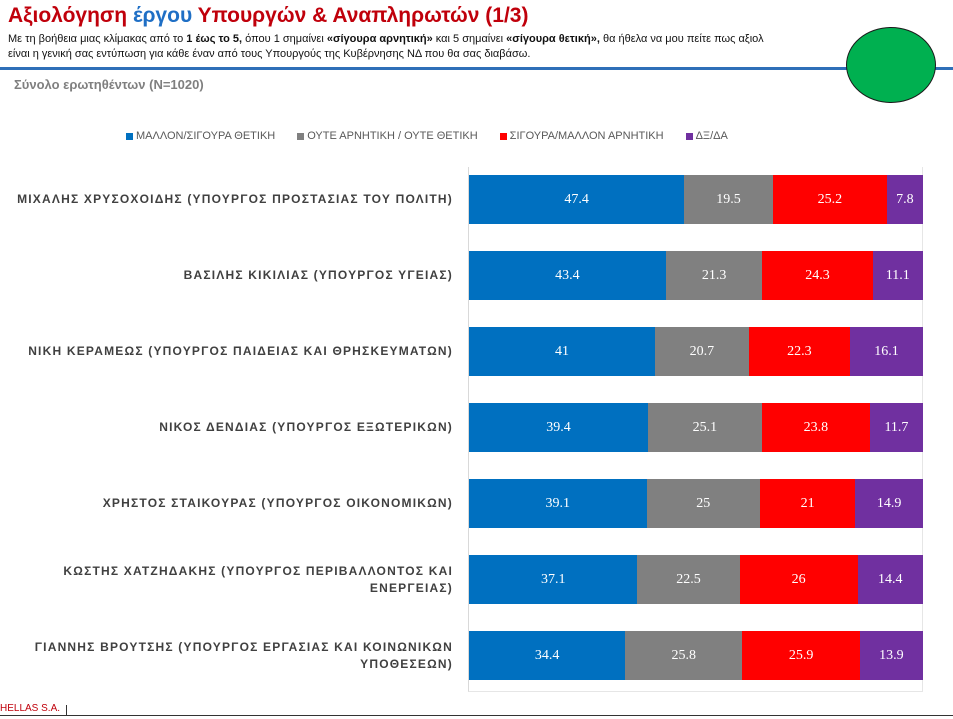  I want to click on bar-segment: 47.4, so click(577, 199).